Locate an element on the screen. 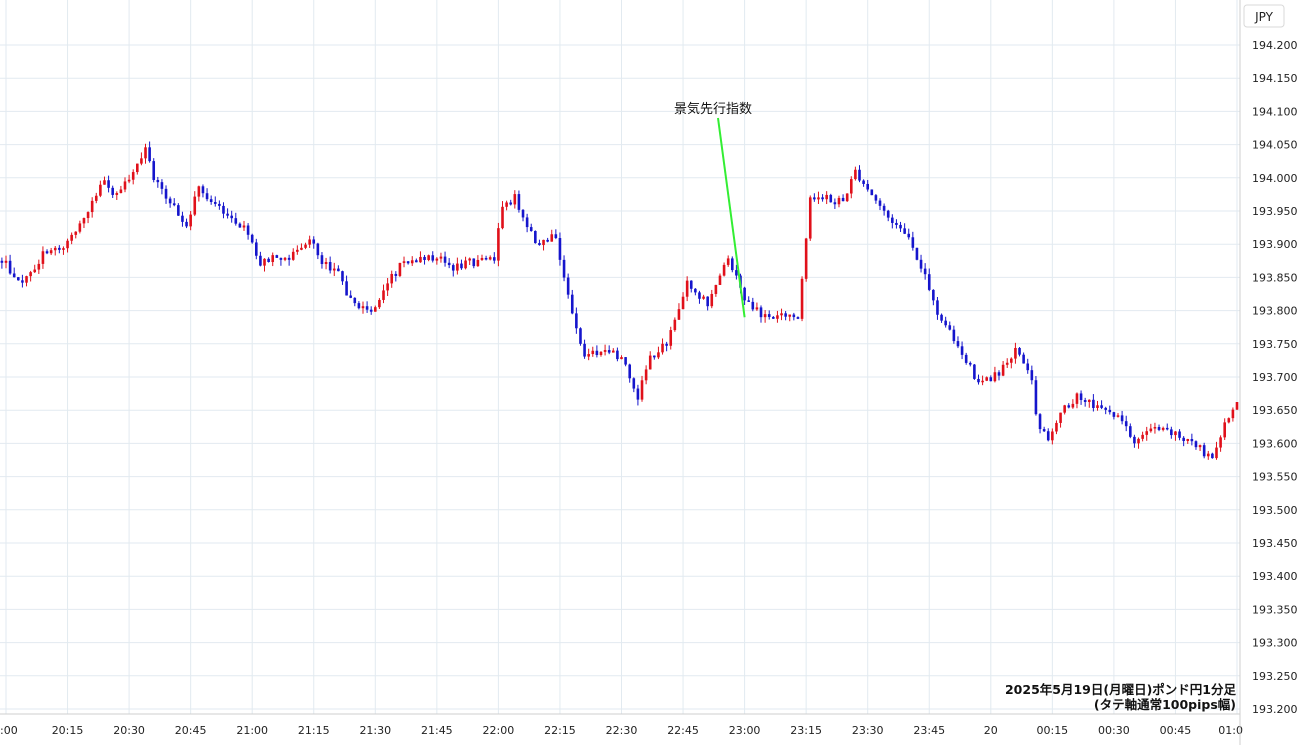 The image size is (1300, 749). y-tick-label: 193.500 is located at coordinates (1275, 510).